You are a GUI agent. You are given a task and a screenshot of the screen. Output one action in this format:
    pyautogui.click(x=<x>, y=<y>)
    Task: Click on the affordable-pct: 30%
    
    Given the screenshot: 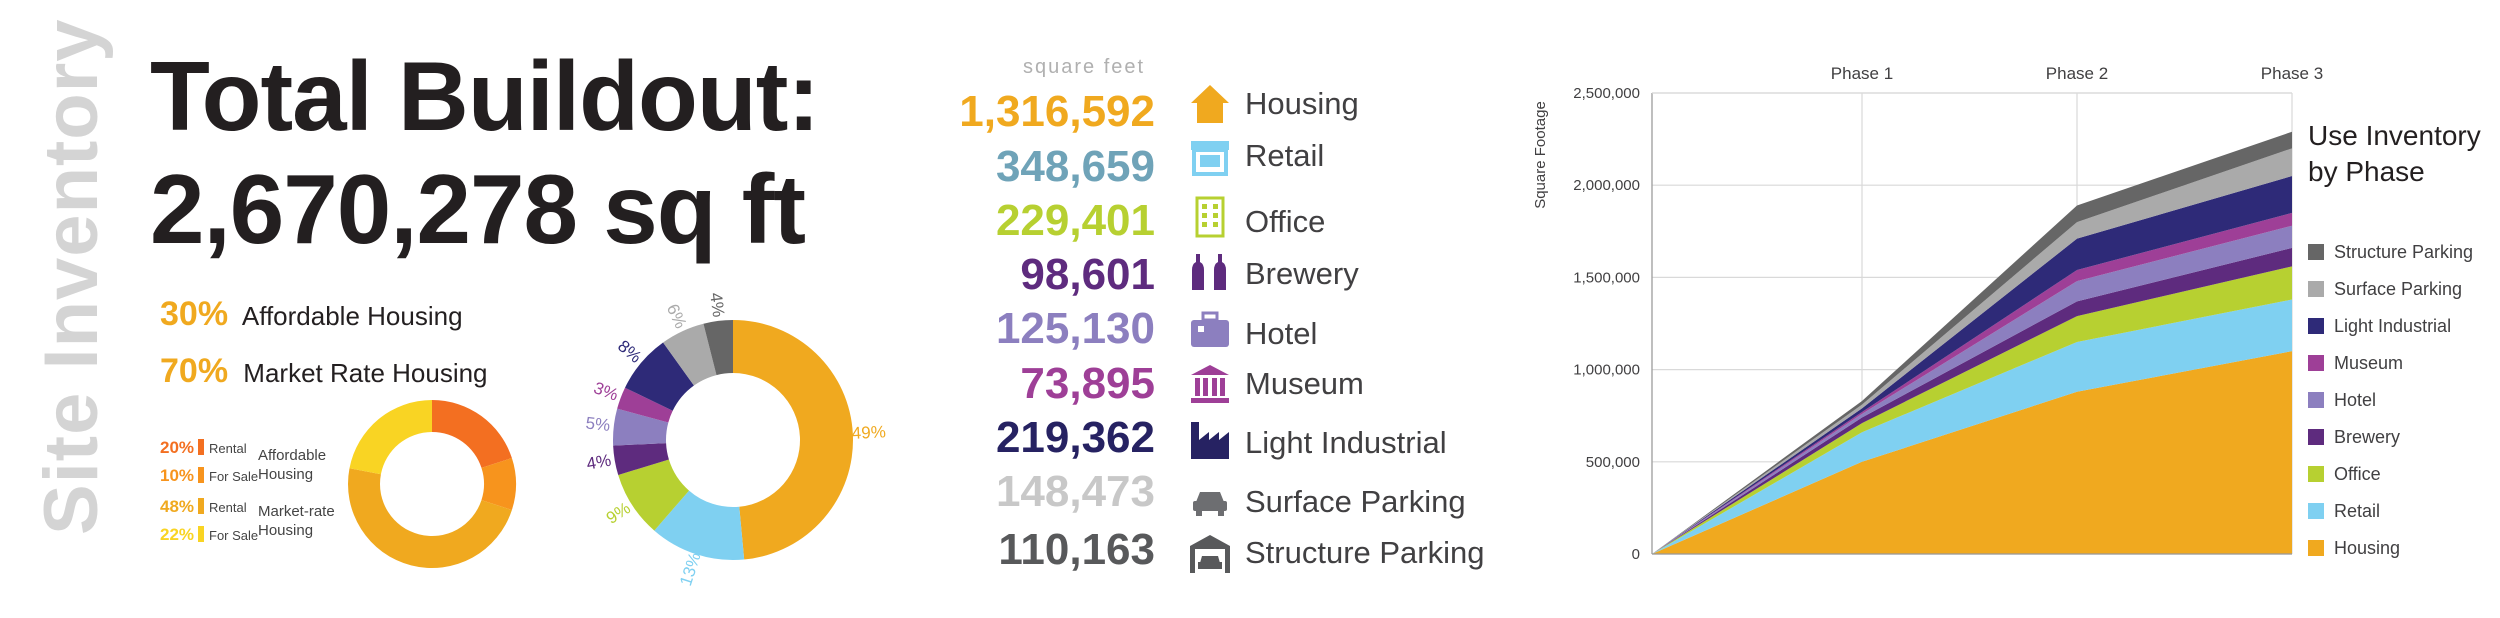 What is the action you would take?
    pyautogui.click(x=194, y=314)
    